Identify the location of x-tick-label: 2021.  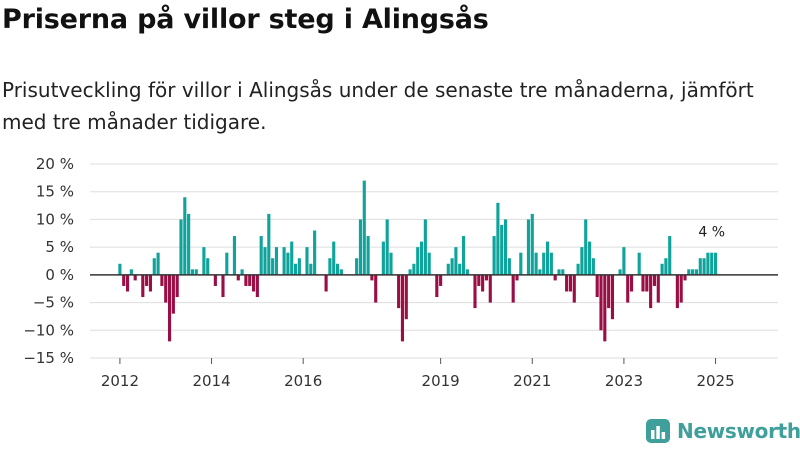
(532, 381).